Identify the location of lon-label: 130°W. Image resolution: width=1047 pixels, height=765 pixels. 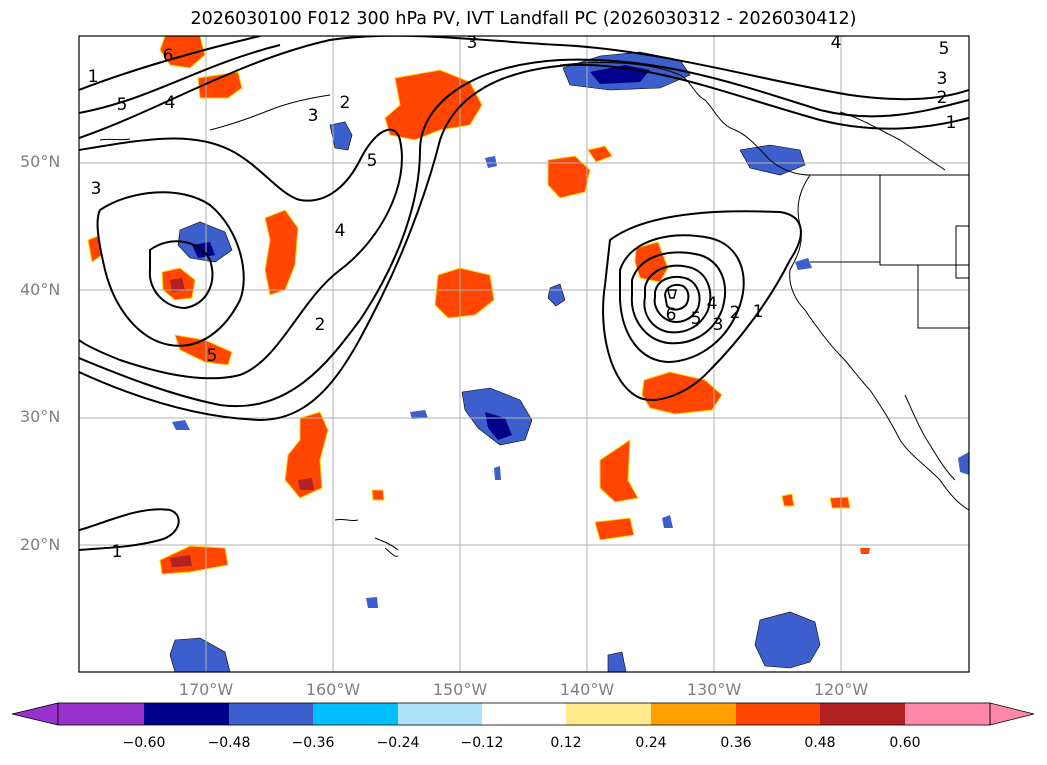
(714, 689).